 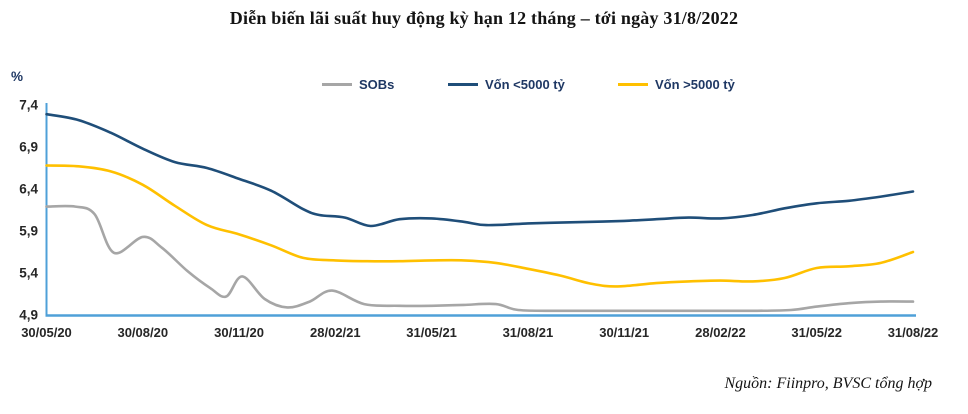 I want to click on x-tick-label: 31/05/21, so click(x=431, y=332).